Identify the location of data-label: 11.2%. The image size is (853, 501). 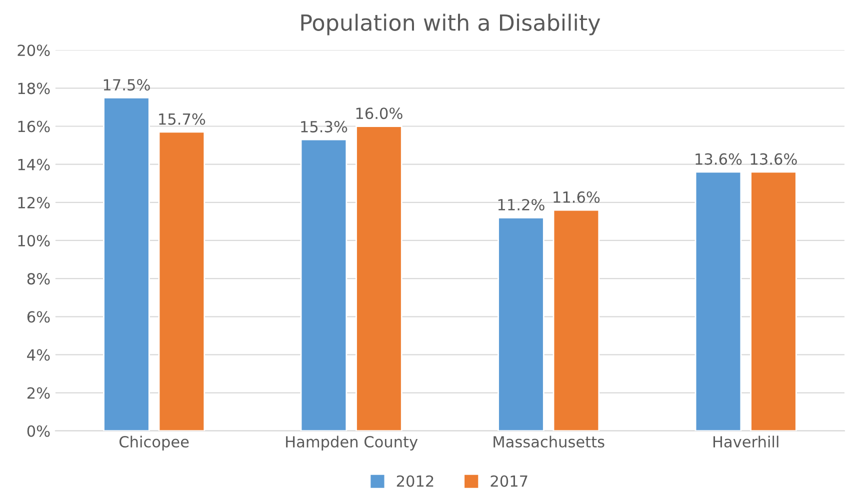
(521, 204).